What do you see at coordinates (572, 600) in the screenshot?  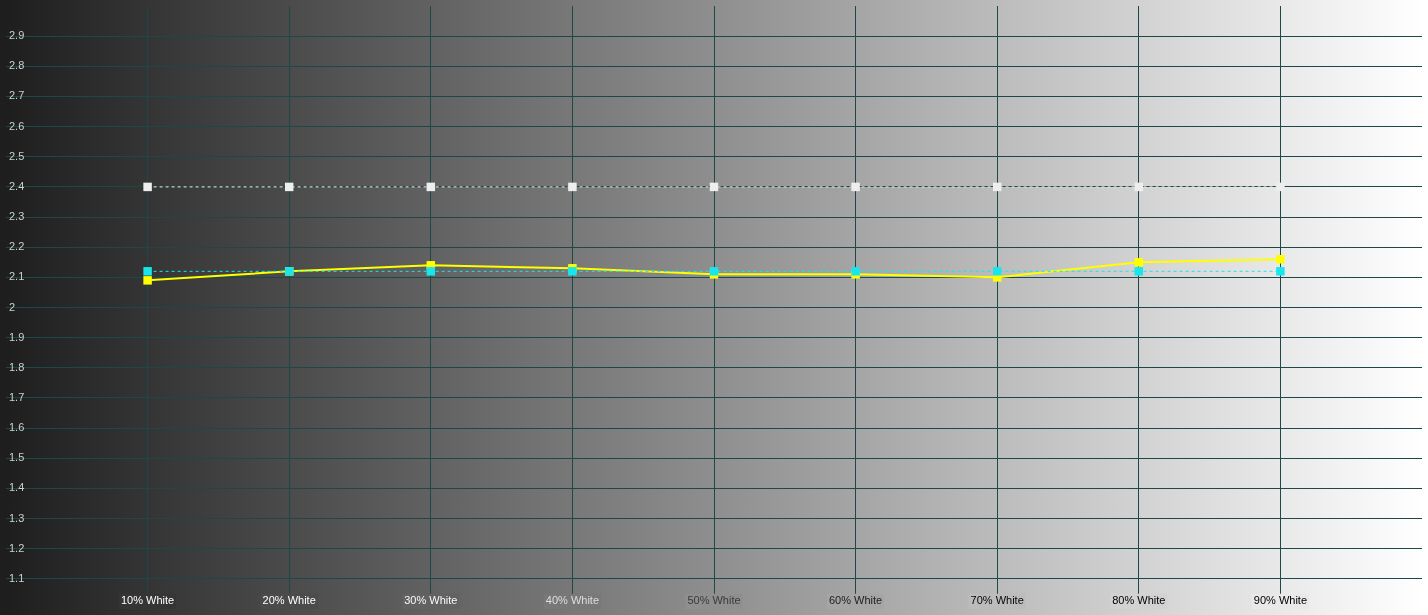 I see `x-tick-label: 40% White` at bounding box center [572, 600].